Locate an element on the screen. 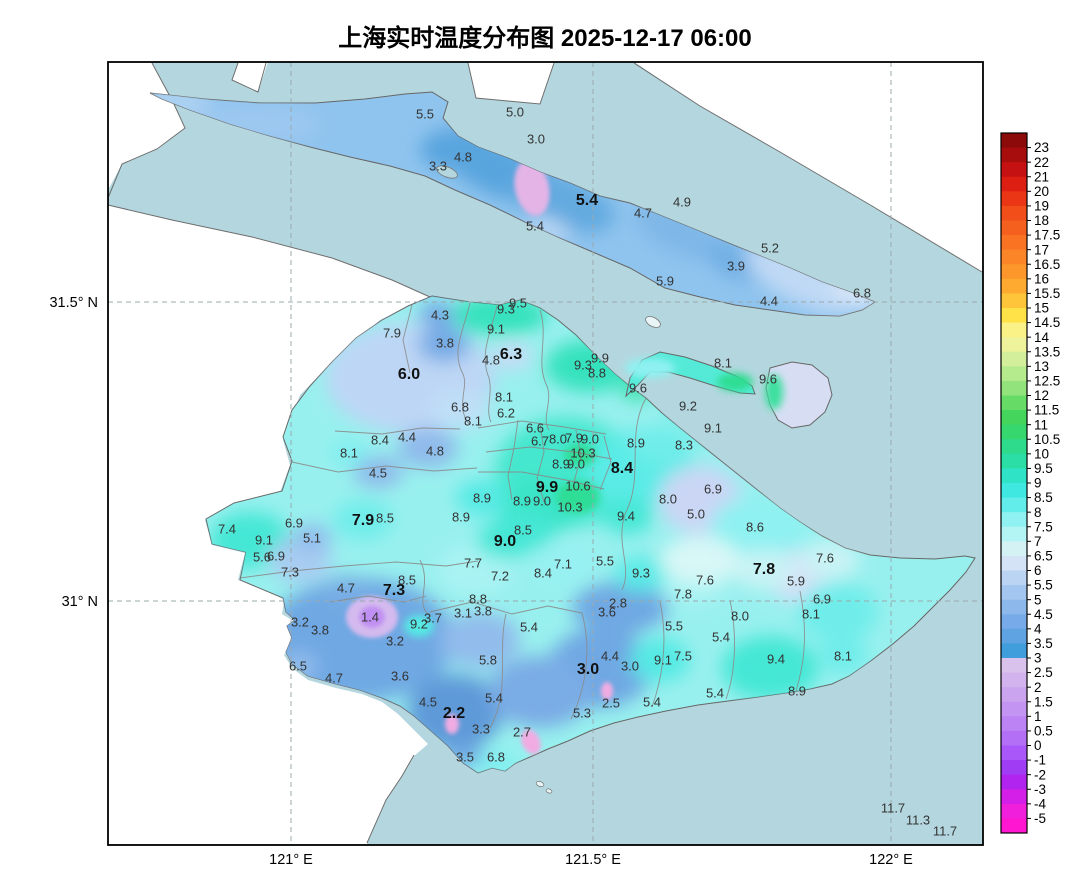  station-value: 6.8 is located at coordinates (496, 757).